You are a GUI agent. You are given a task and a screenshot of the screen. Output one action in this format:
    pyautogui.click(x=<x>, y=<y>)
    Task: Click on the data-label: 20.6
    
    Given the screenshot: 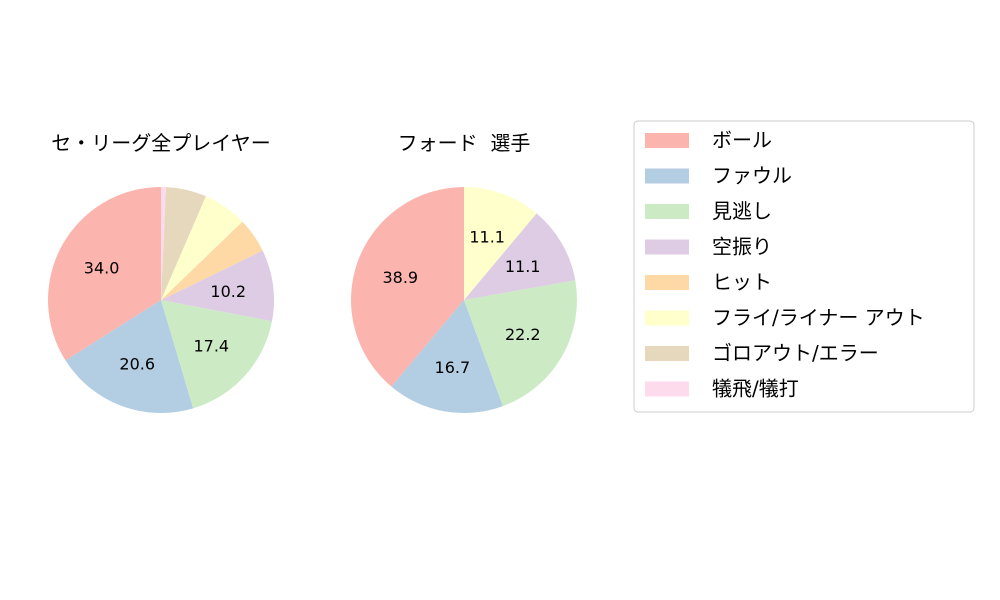 What is the action you would take?
    pyautogui.click(x=137, y=363)
    